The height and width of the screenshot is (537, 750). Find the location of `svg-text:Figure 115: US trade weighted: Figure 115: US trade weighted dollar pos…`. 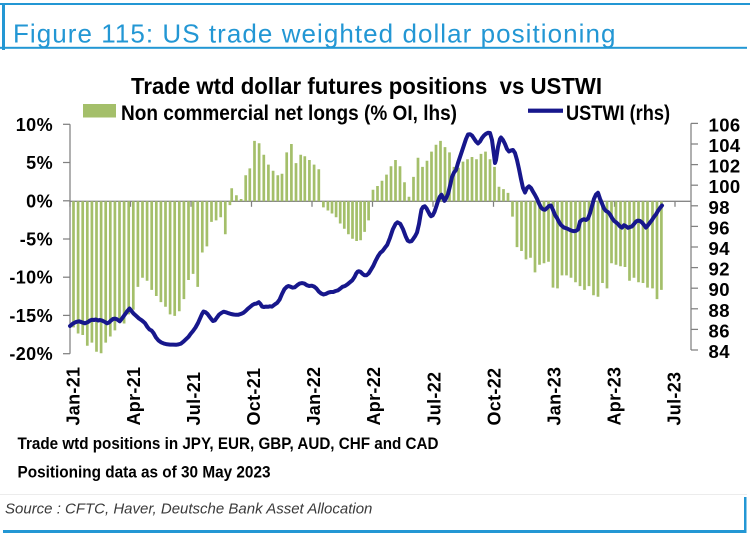

svg-text:Figure 115: US trade weighted: Figure 115: US trade weighted dollar pos… is located at coordinates (314, 34).